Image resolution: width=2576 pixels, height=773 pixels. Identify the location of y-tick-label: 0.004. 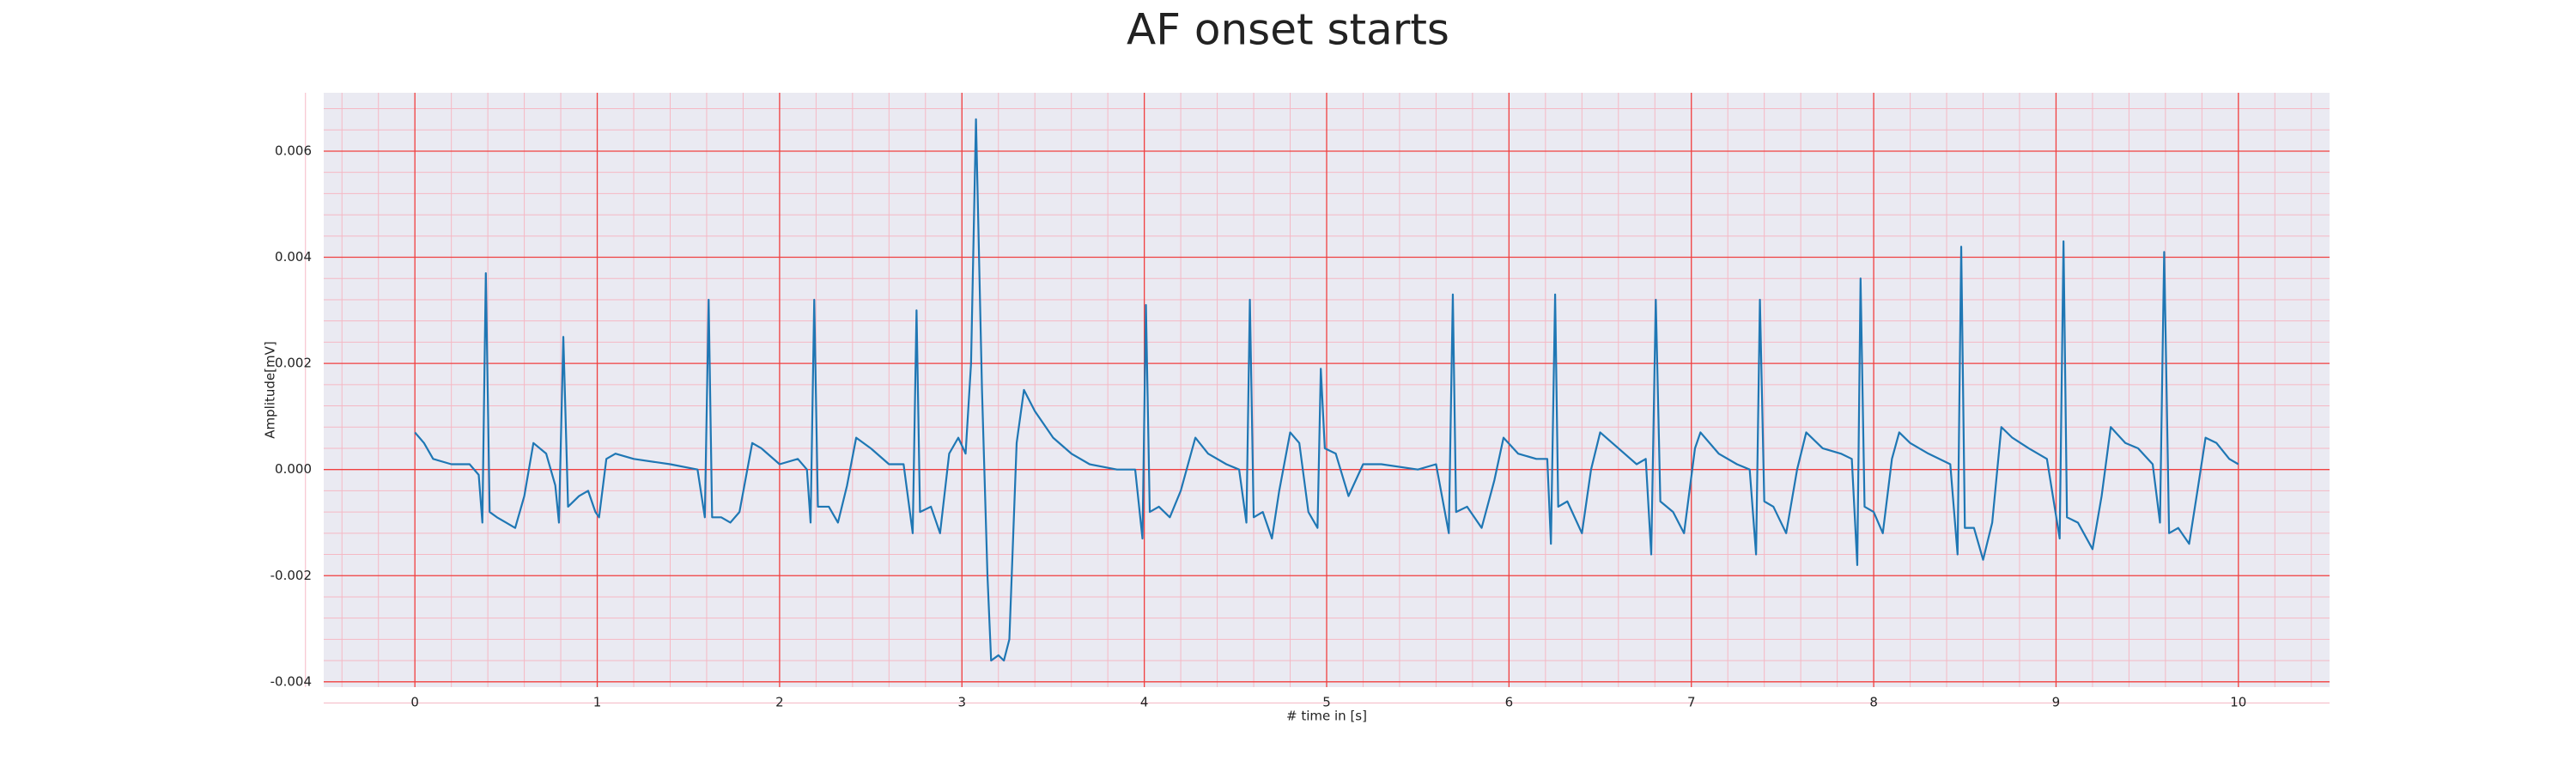
(293, 257).